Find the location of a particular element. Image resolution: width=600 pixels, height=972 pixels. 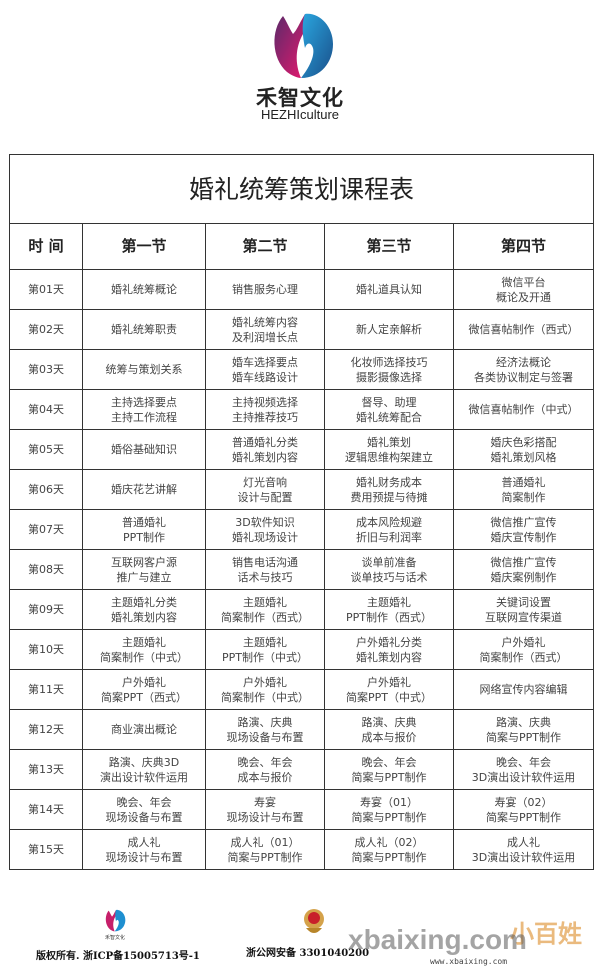

day-cell: 第08天 is located at coordinates (46, 569).